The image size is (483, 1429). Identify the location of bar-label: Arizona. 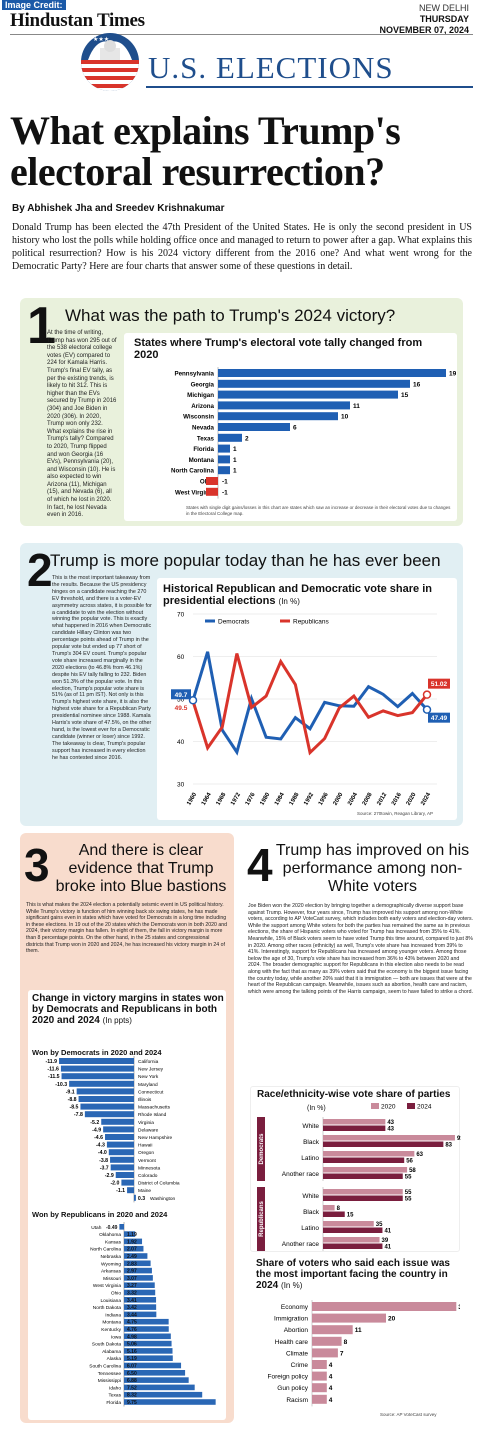
(202, 406).